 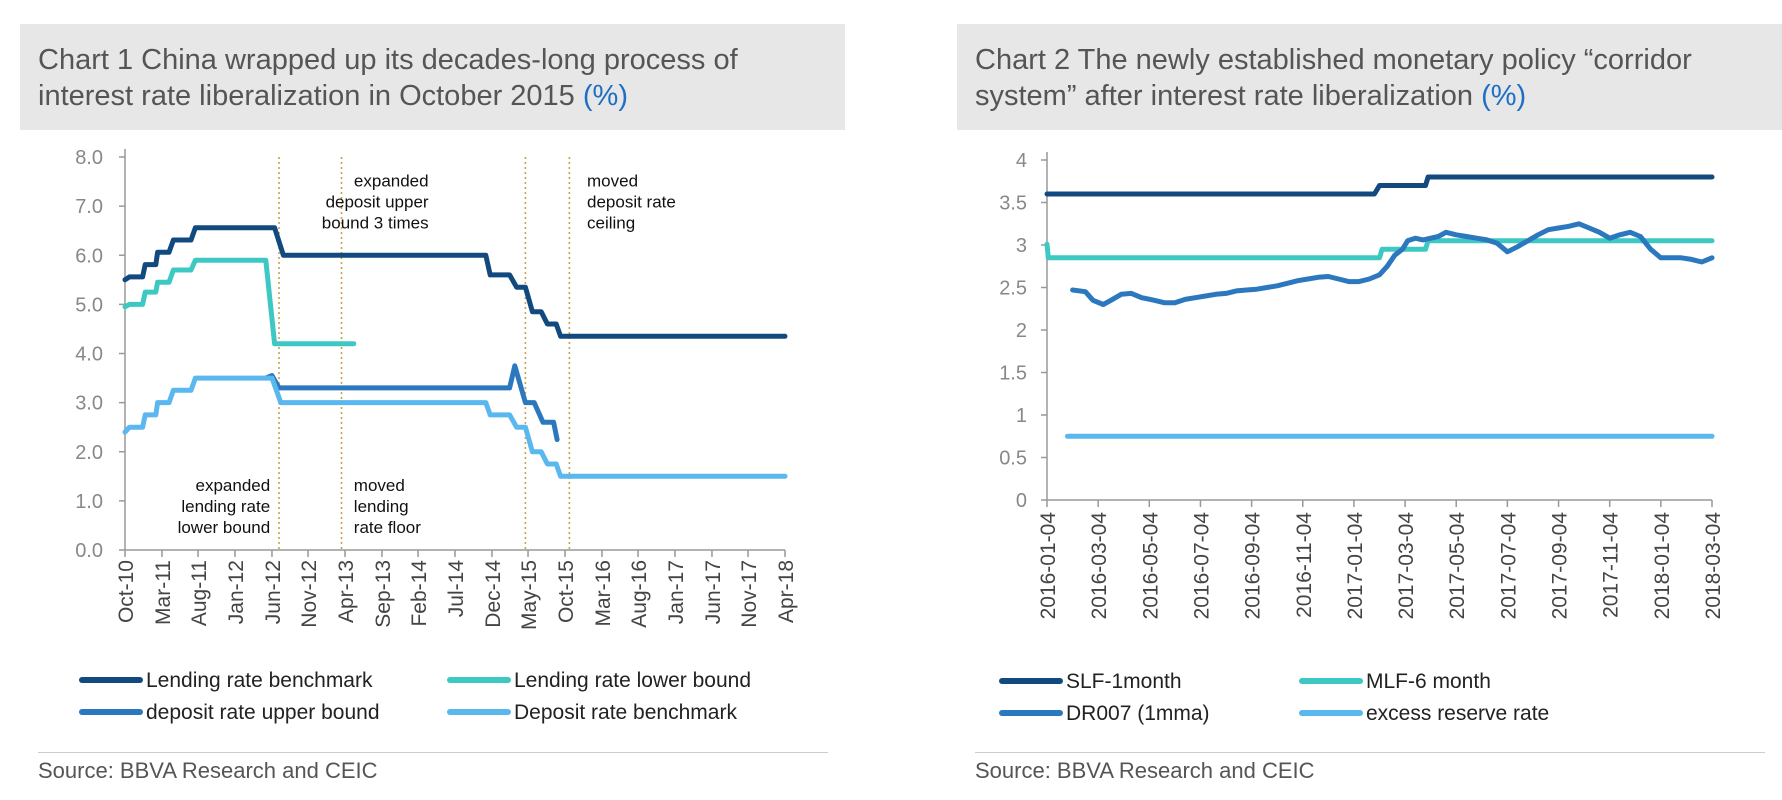 I want to click on y-tick-label: 4, so click(x=1021, y=161).